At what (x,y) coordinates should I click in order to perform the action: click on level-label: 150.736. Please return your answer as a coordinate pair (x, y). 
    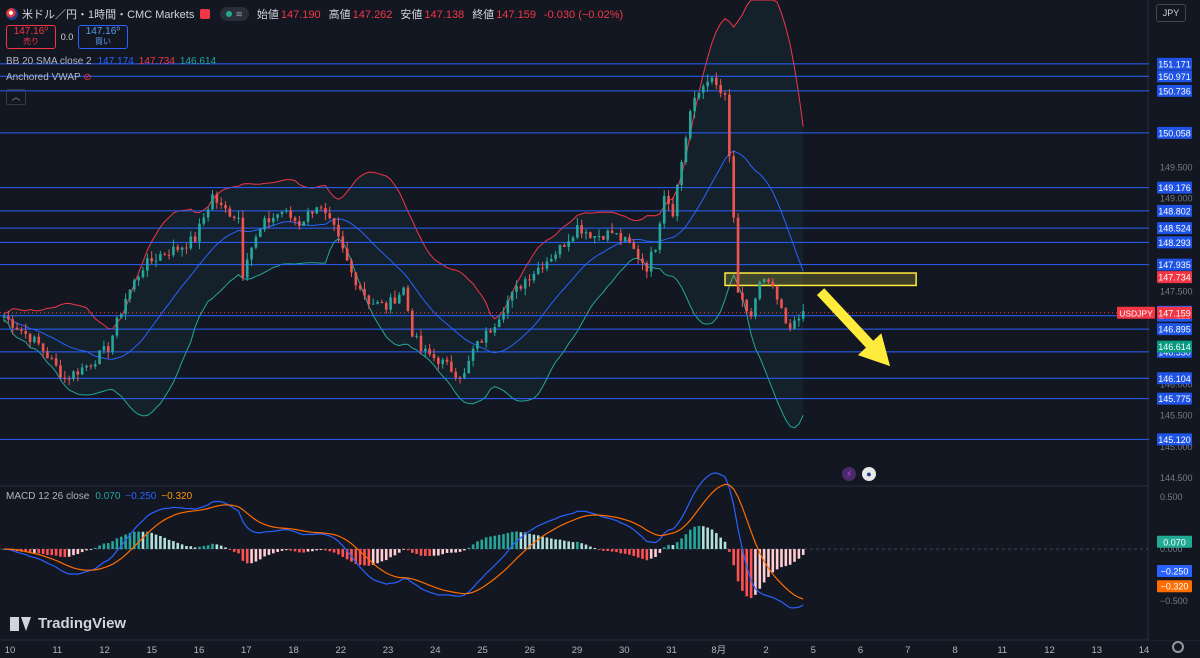
    Looking at the image, I should click on (1174, 91).